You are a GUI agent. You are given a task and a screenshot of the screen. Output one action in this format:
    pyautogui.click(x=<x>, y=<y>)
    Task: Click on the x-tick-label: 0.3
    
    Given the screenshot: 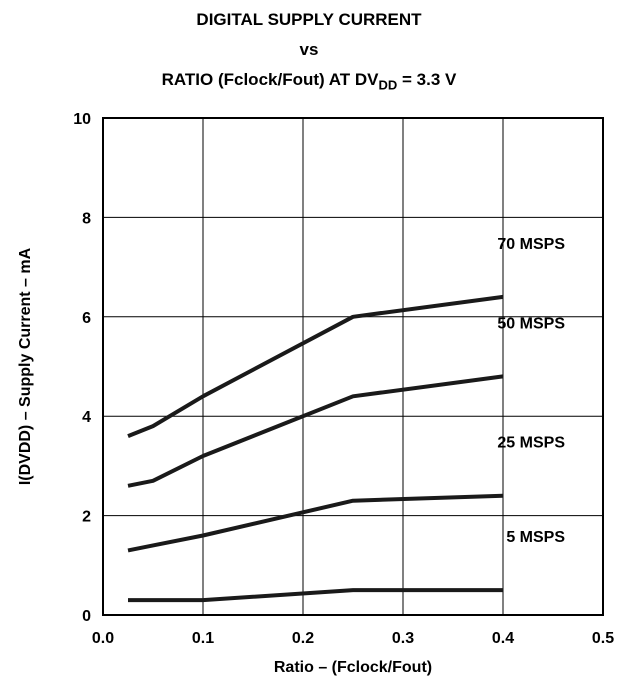 What is the action you would take?
    pyautogui.click(x=403, y=638)
    